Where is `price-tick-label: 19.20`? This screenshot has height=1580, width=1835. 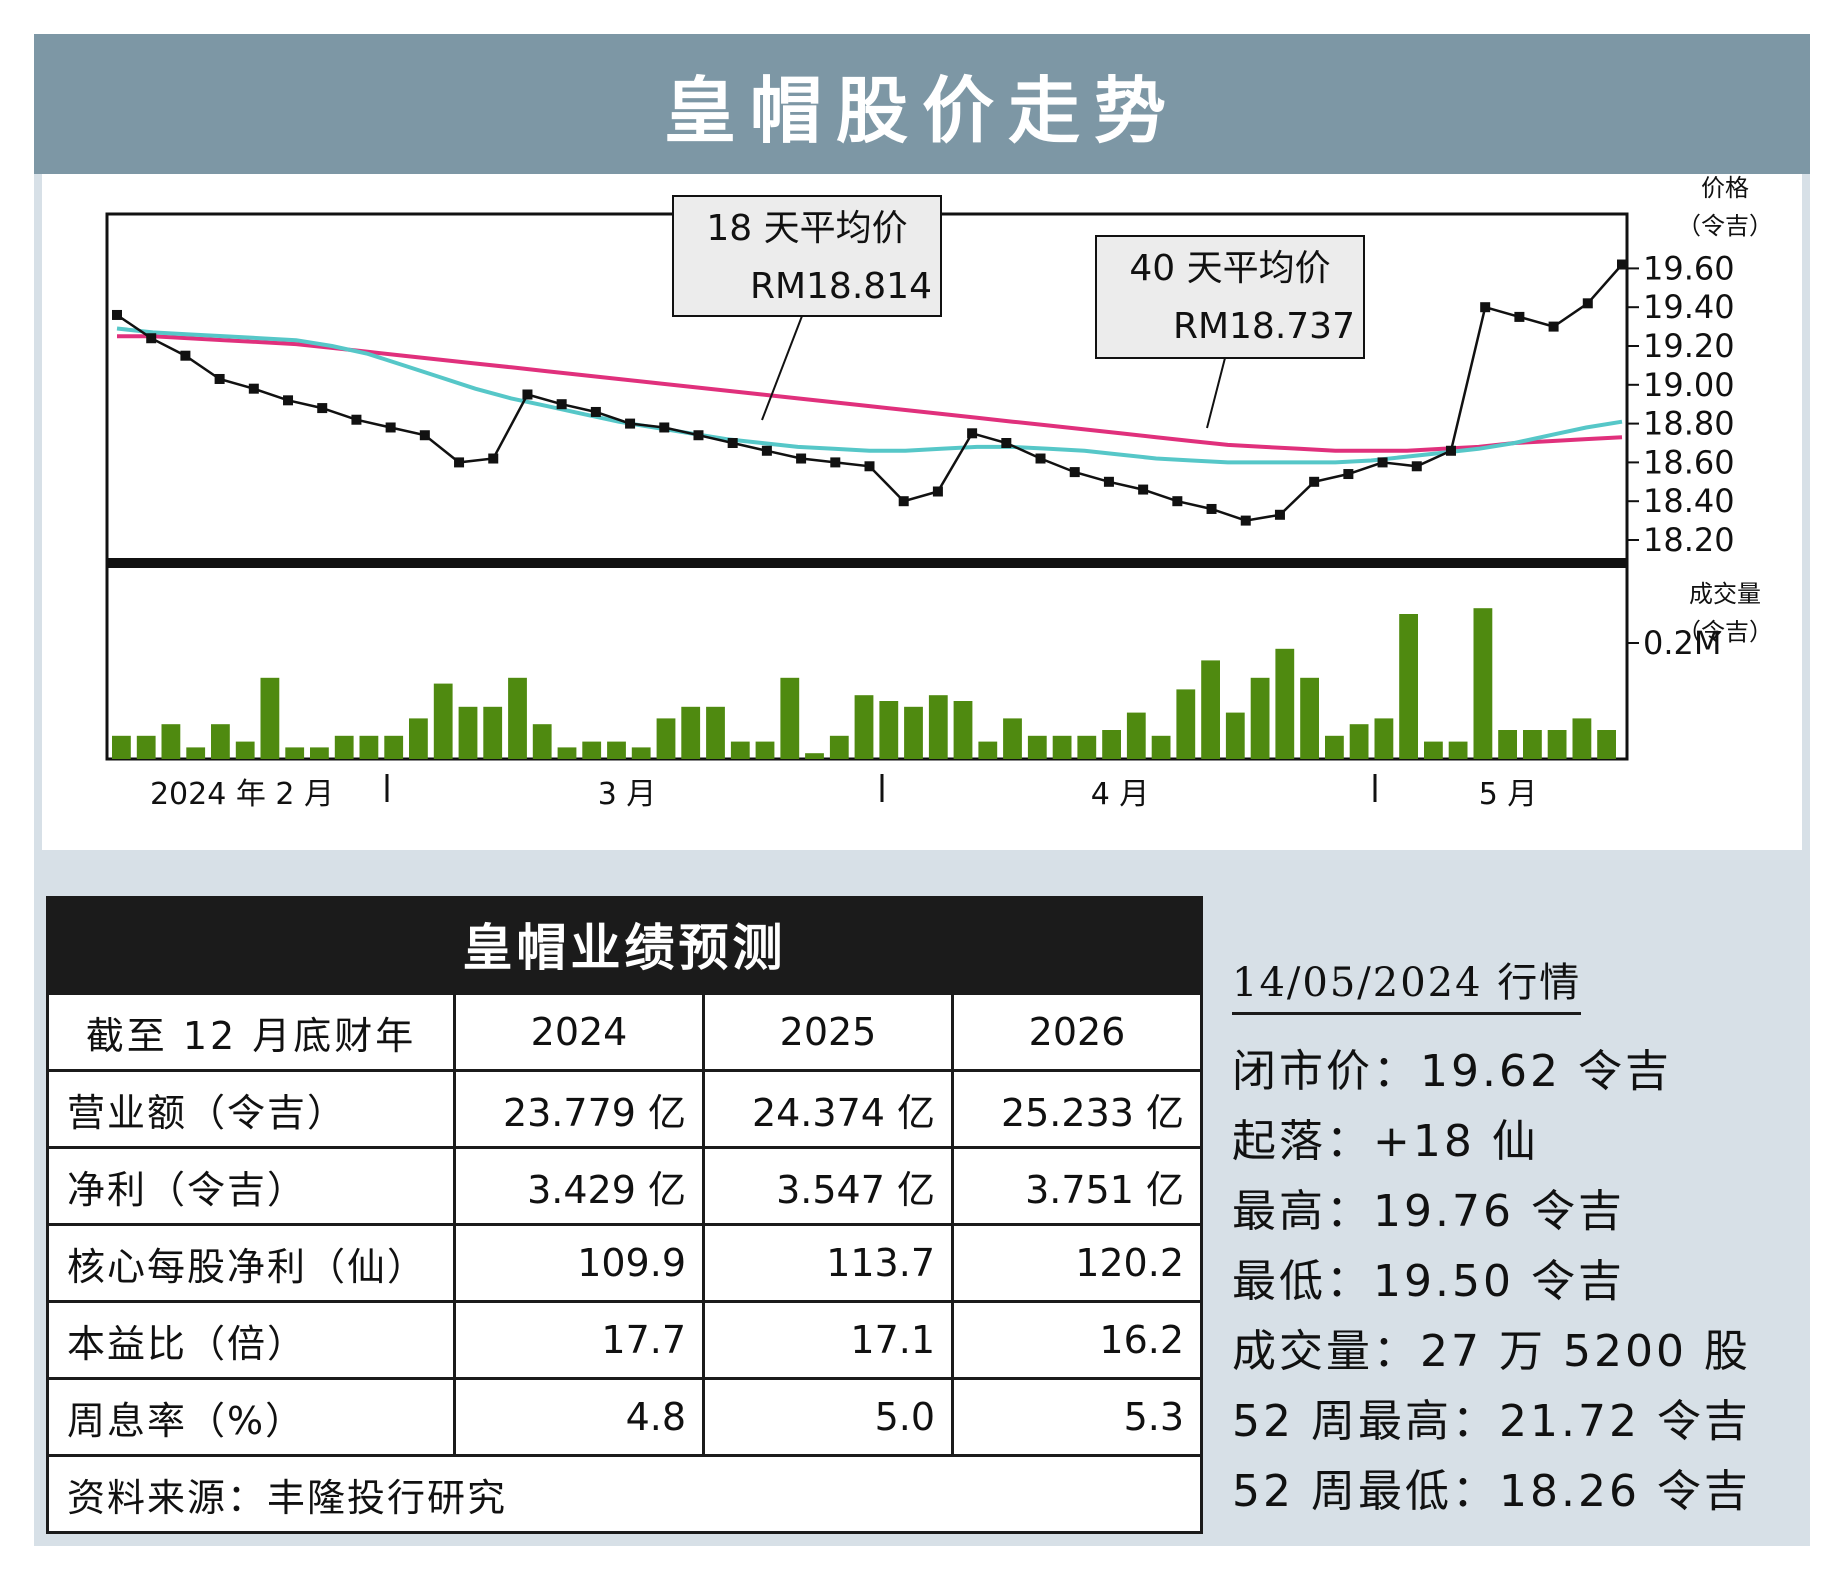
price-tick-label: 19.20 is located at coordinates (1689, 346).